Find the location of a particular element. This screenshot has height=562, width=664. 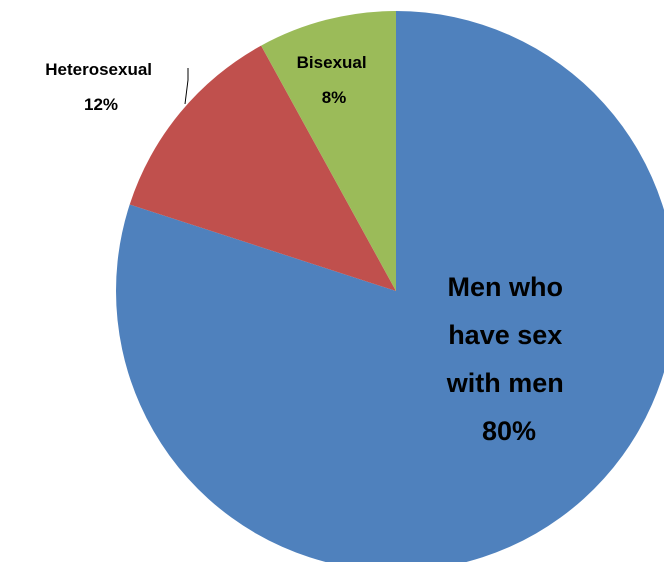

label-bisexual-name: Bisexual is located at coordinates (332, 62).